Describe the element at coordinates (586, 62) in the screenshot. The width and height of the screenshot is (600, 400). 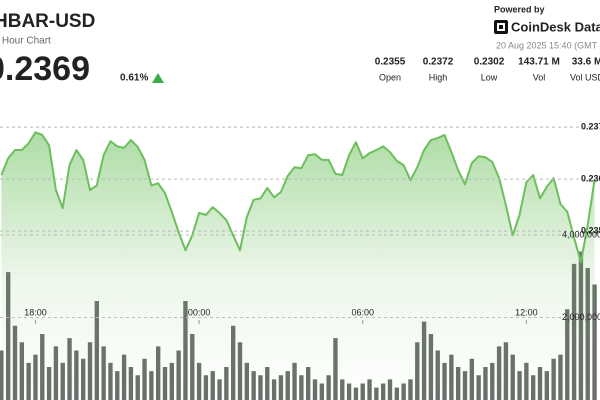
I see `stat-value: 33.6 M` at that location.